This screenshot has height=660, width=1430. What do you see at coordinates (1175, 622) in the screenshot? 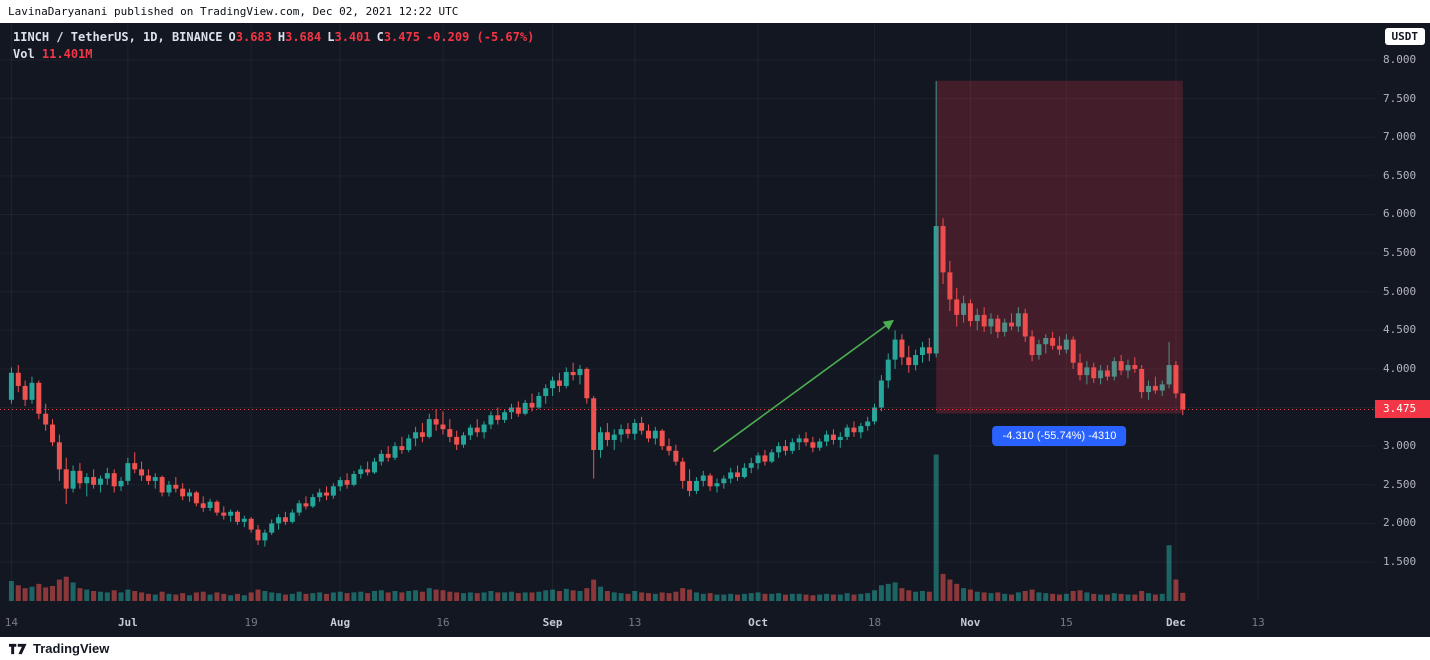
I see `time-axis-label: Dec` at bounding box center [1175, 622].